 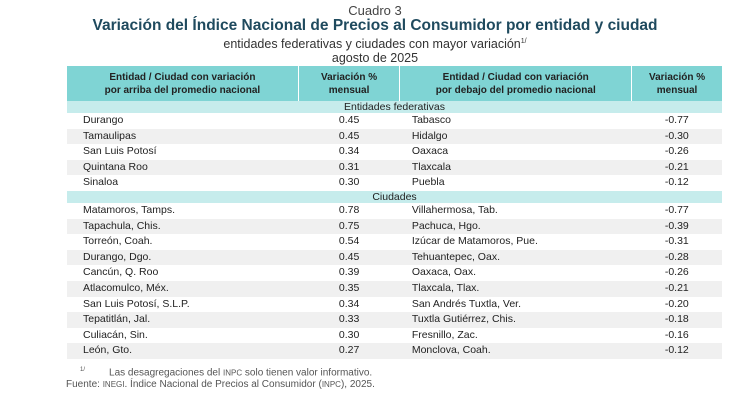 I want to click on variation-above: 0.78, so click(x=349, y=209).